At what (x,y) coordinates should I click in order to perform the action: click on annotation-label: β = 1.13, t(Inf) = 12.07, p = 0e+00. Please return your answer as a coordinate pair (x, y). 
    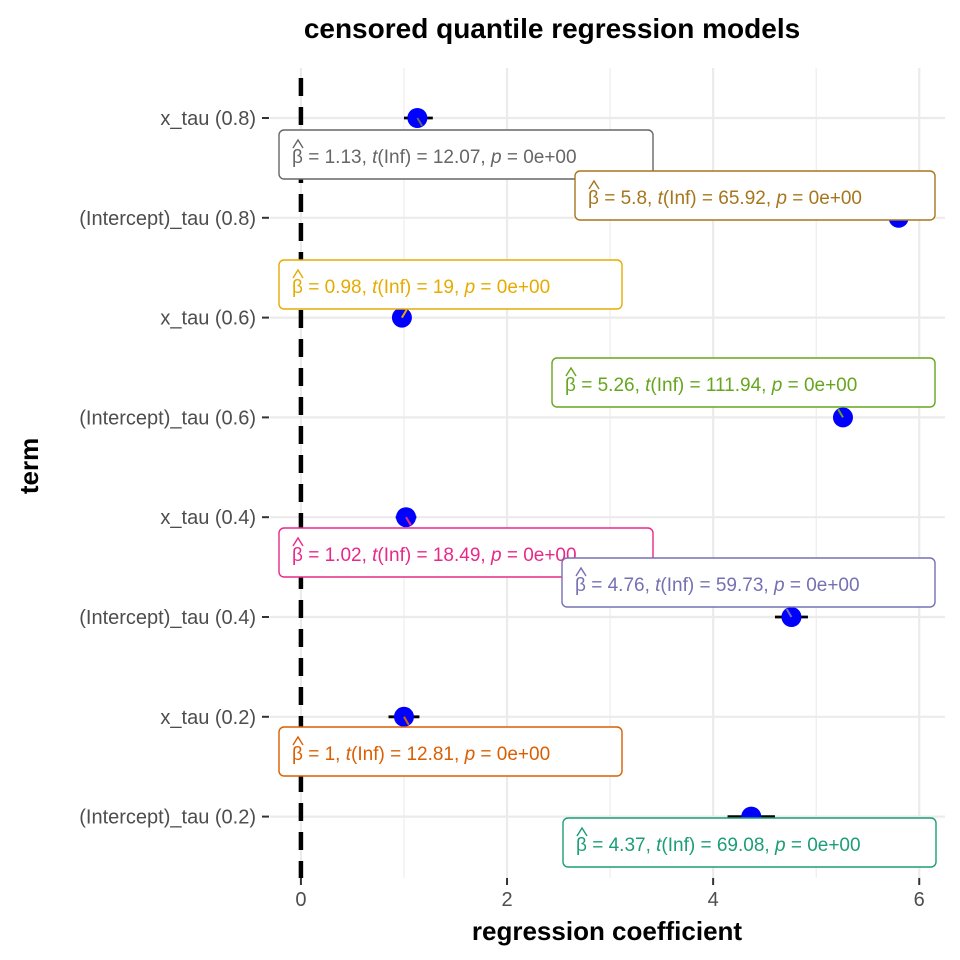
    Looking at the image, I should click on (434, 157).